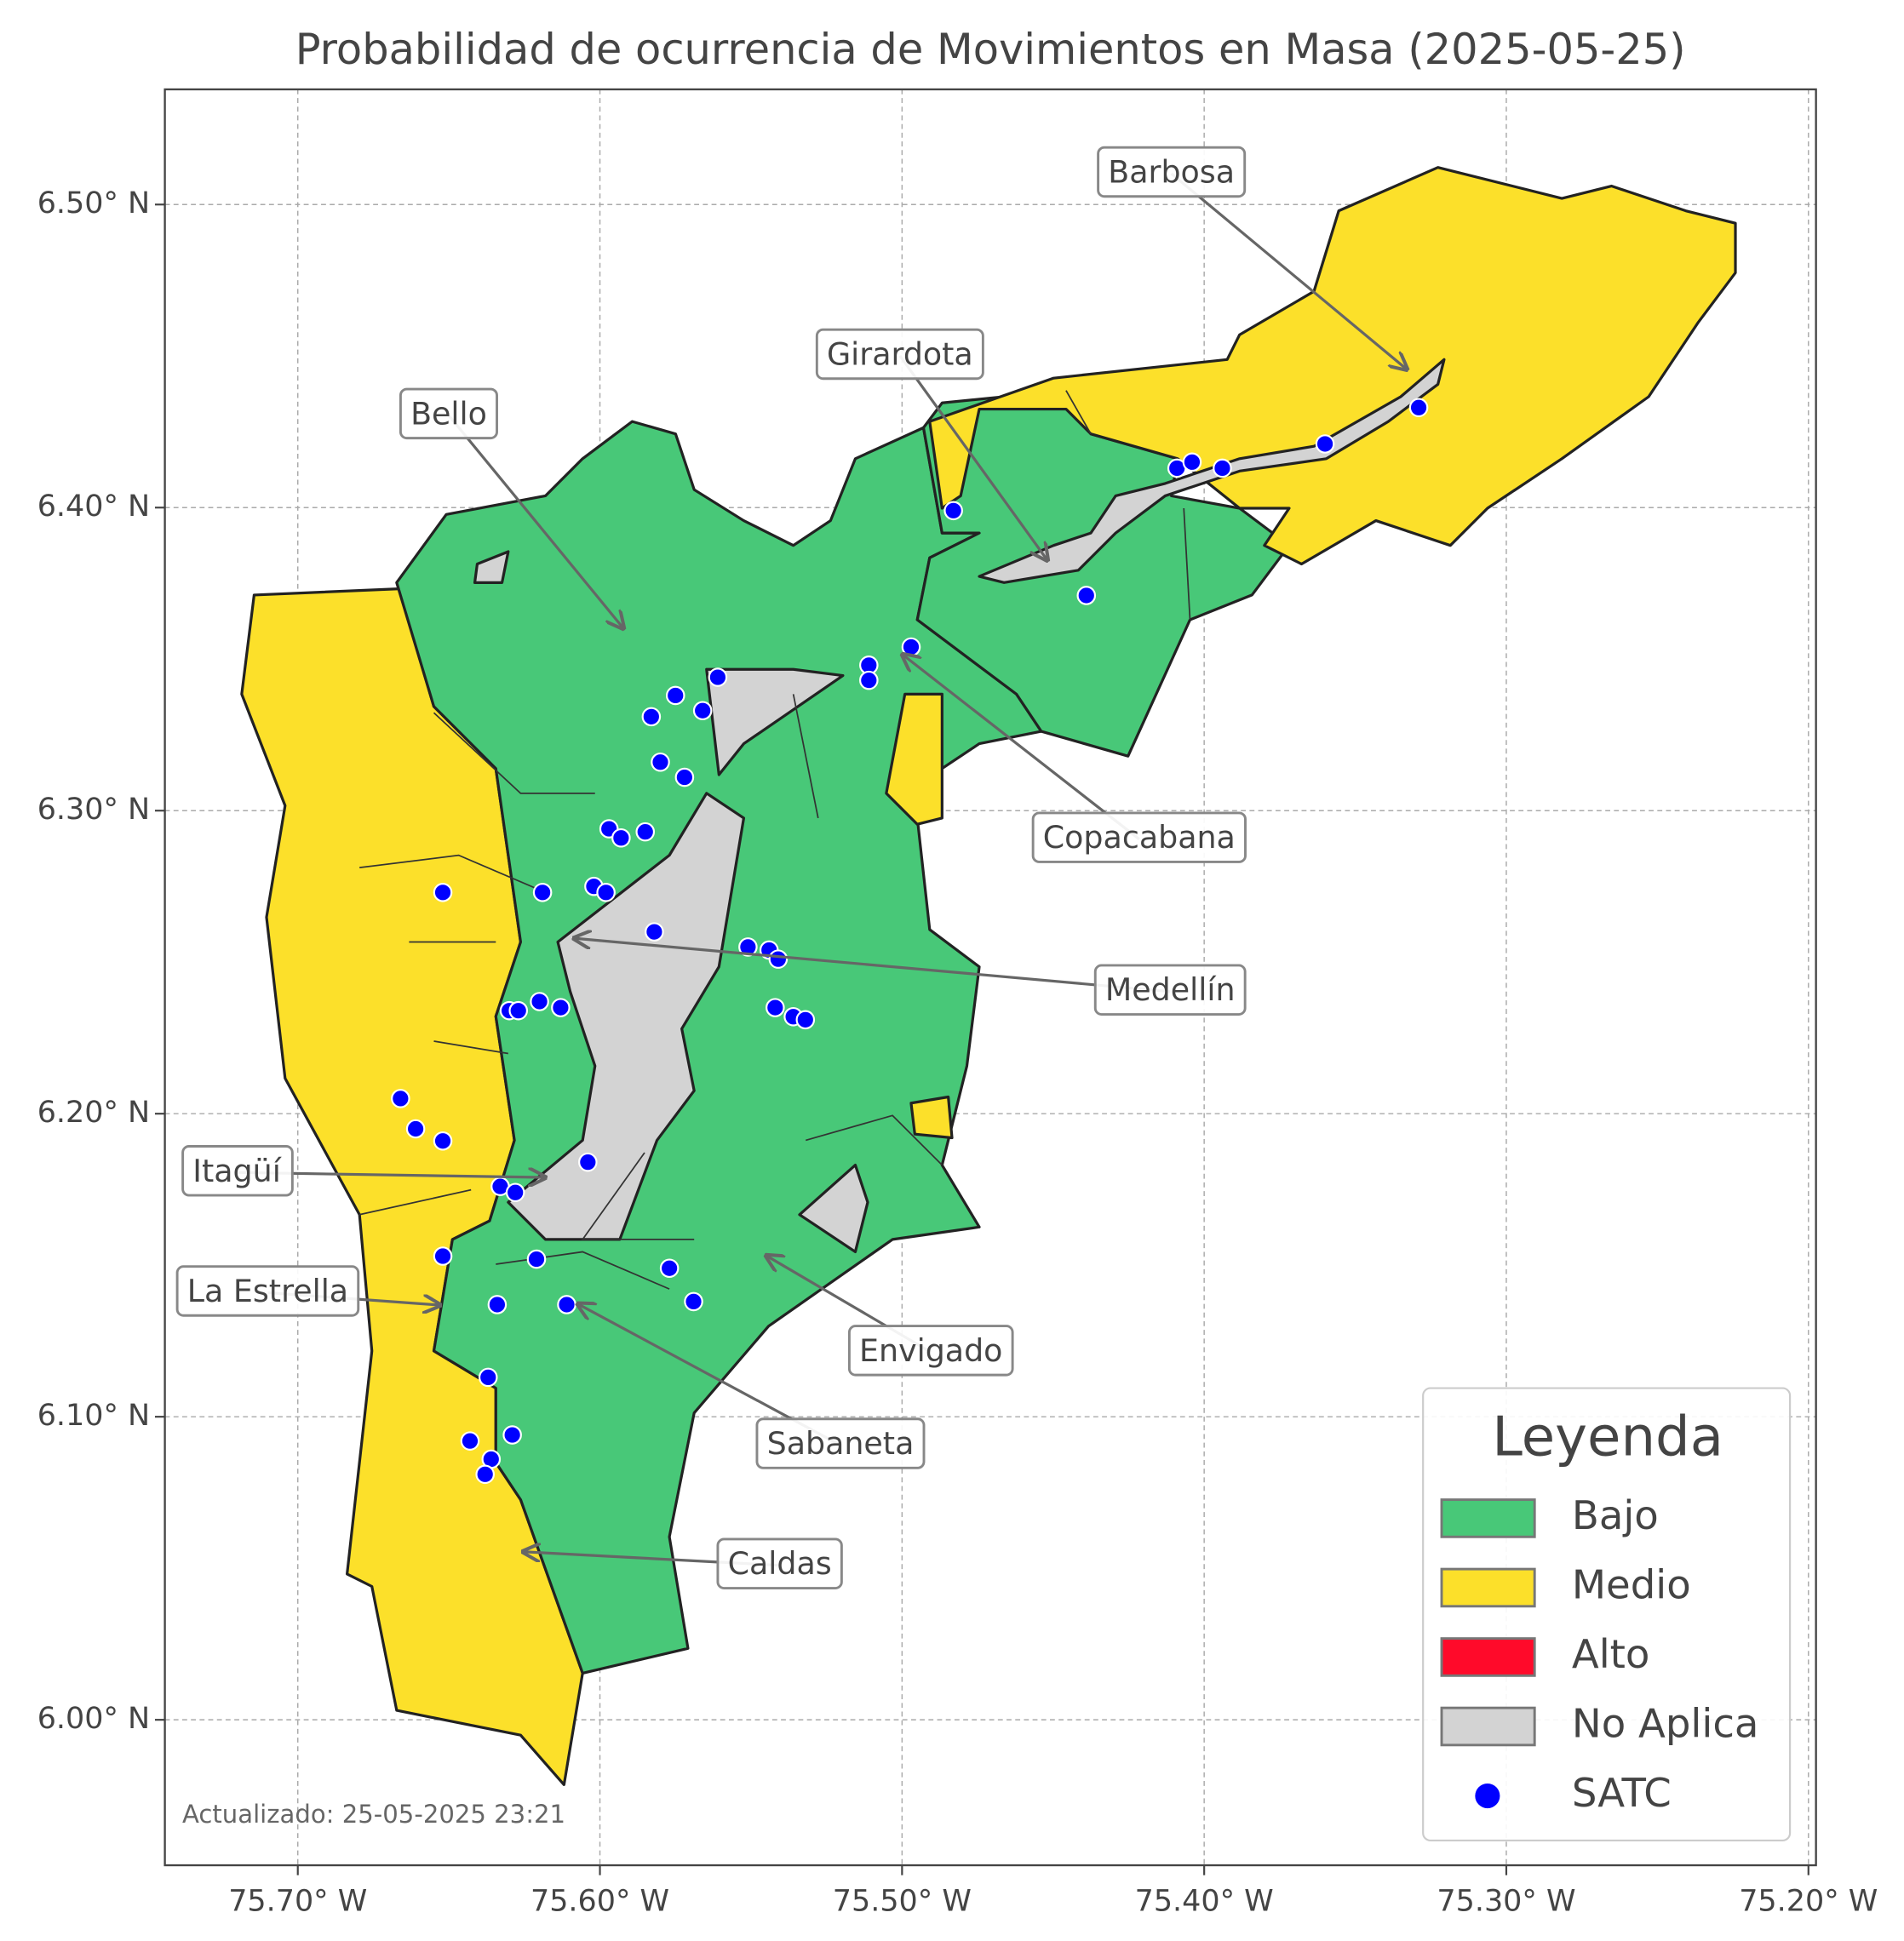 Image resolution: width=1904 pixels, height=1941 pixels. What do you see at coordinates (890, 1316) in the screenshot?
I see `annotation: Envigado` at bounding box center [890, 1316].